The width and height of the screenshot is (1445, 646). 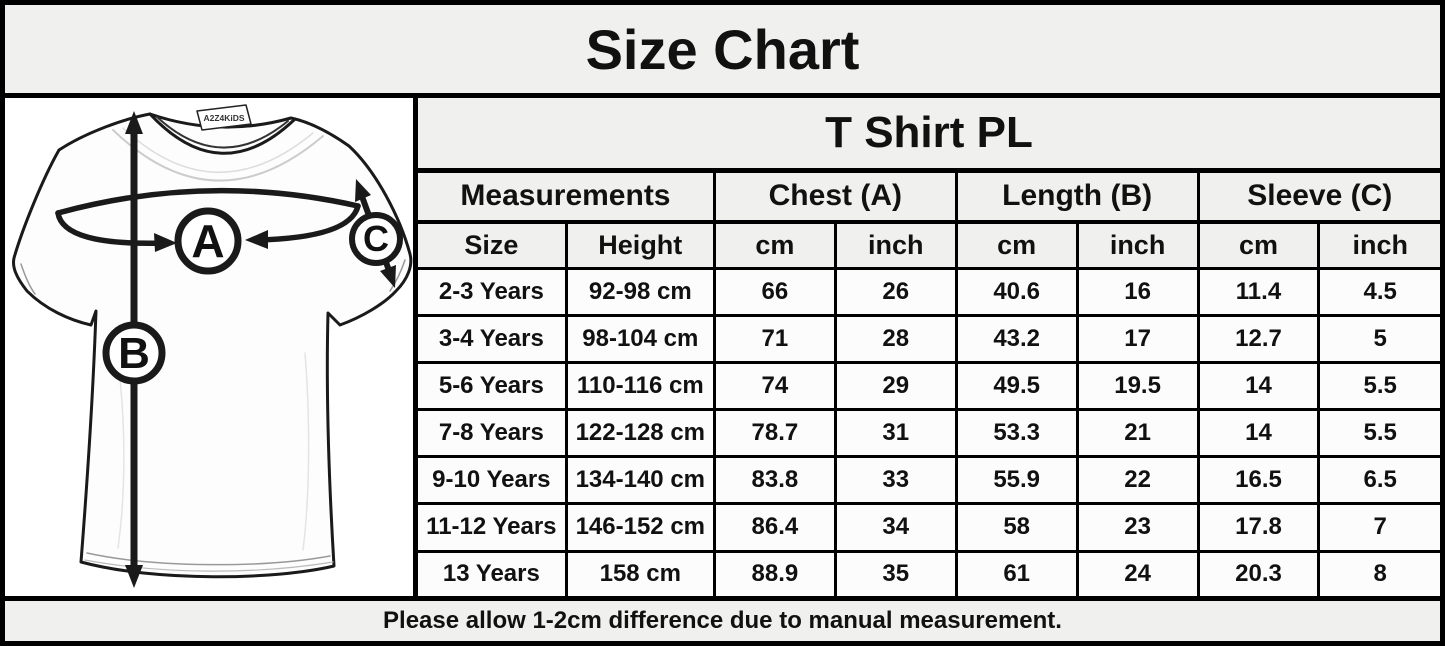 I want to click on sub-header-sleeve-inch: inch, so click(x=1378, y=245).